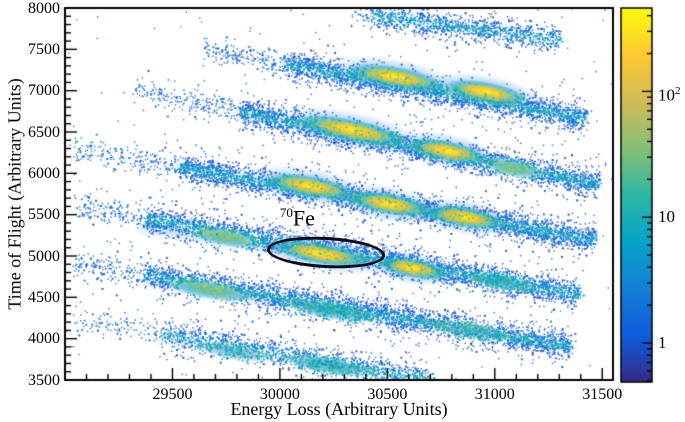 This screenshot has width=685, height=422. I want to click on colorbar-tick-label: 102, so click(669, 95).